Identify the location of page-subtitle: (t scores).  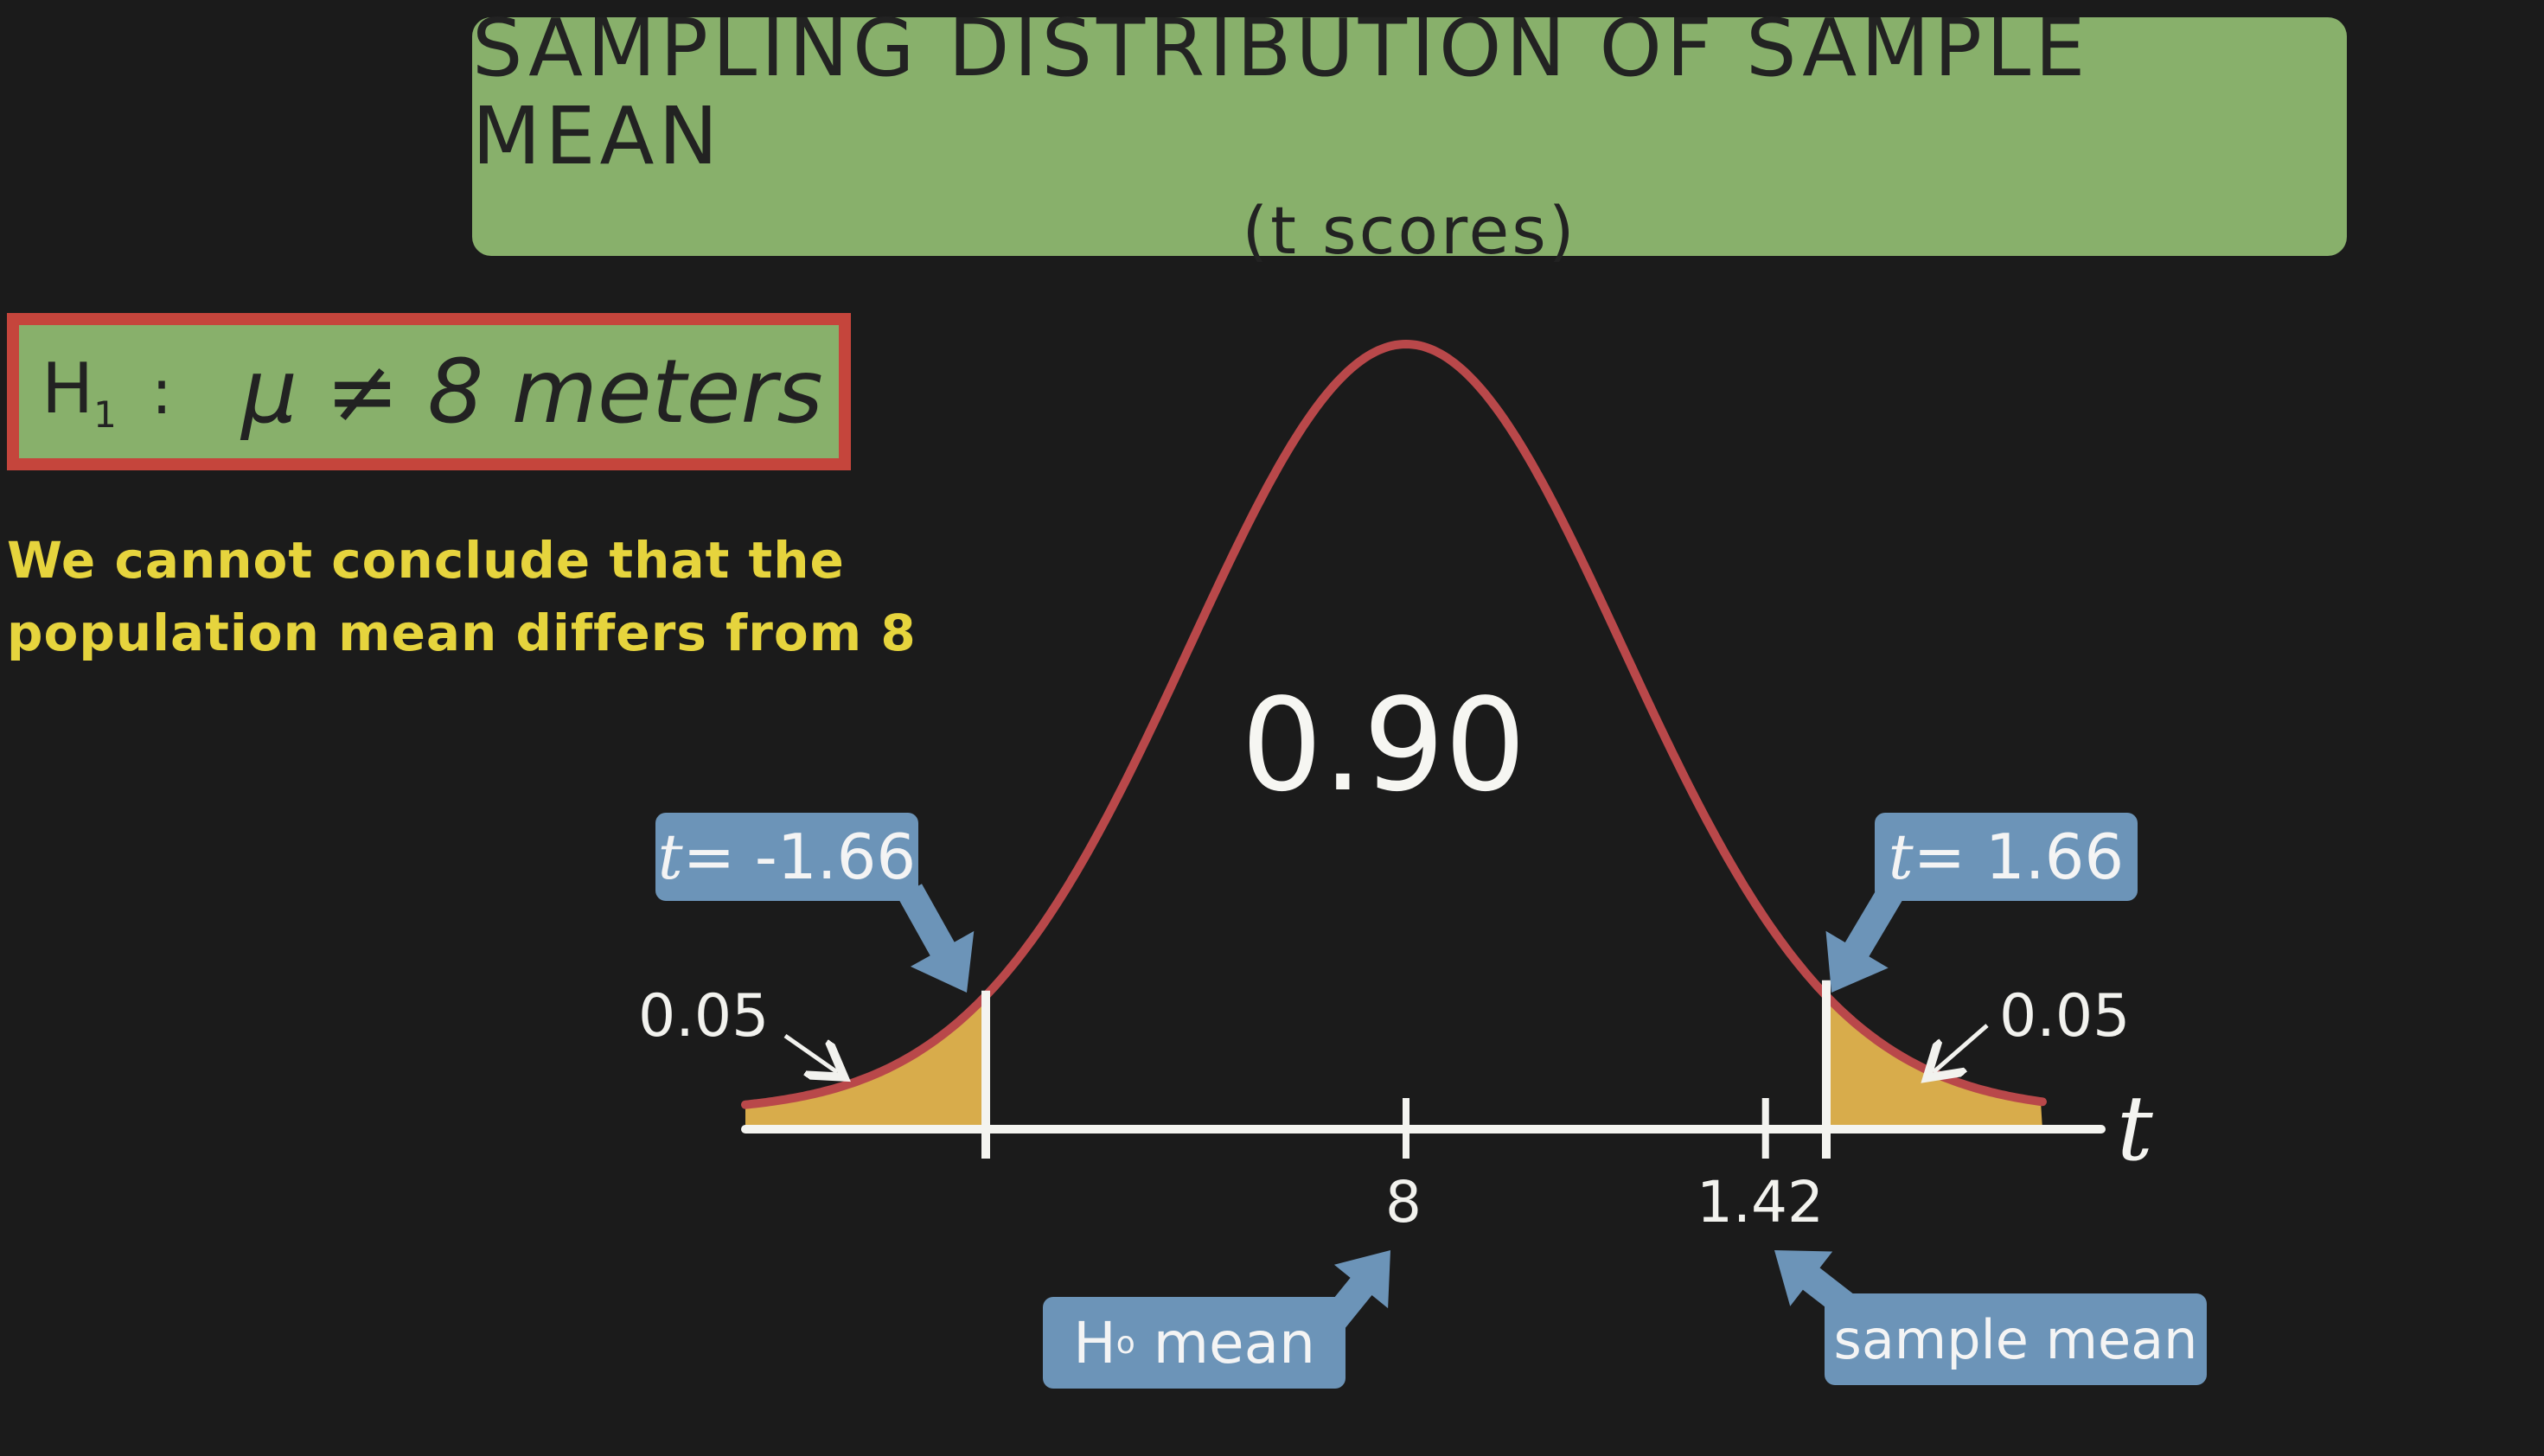
(1410, 230).